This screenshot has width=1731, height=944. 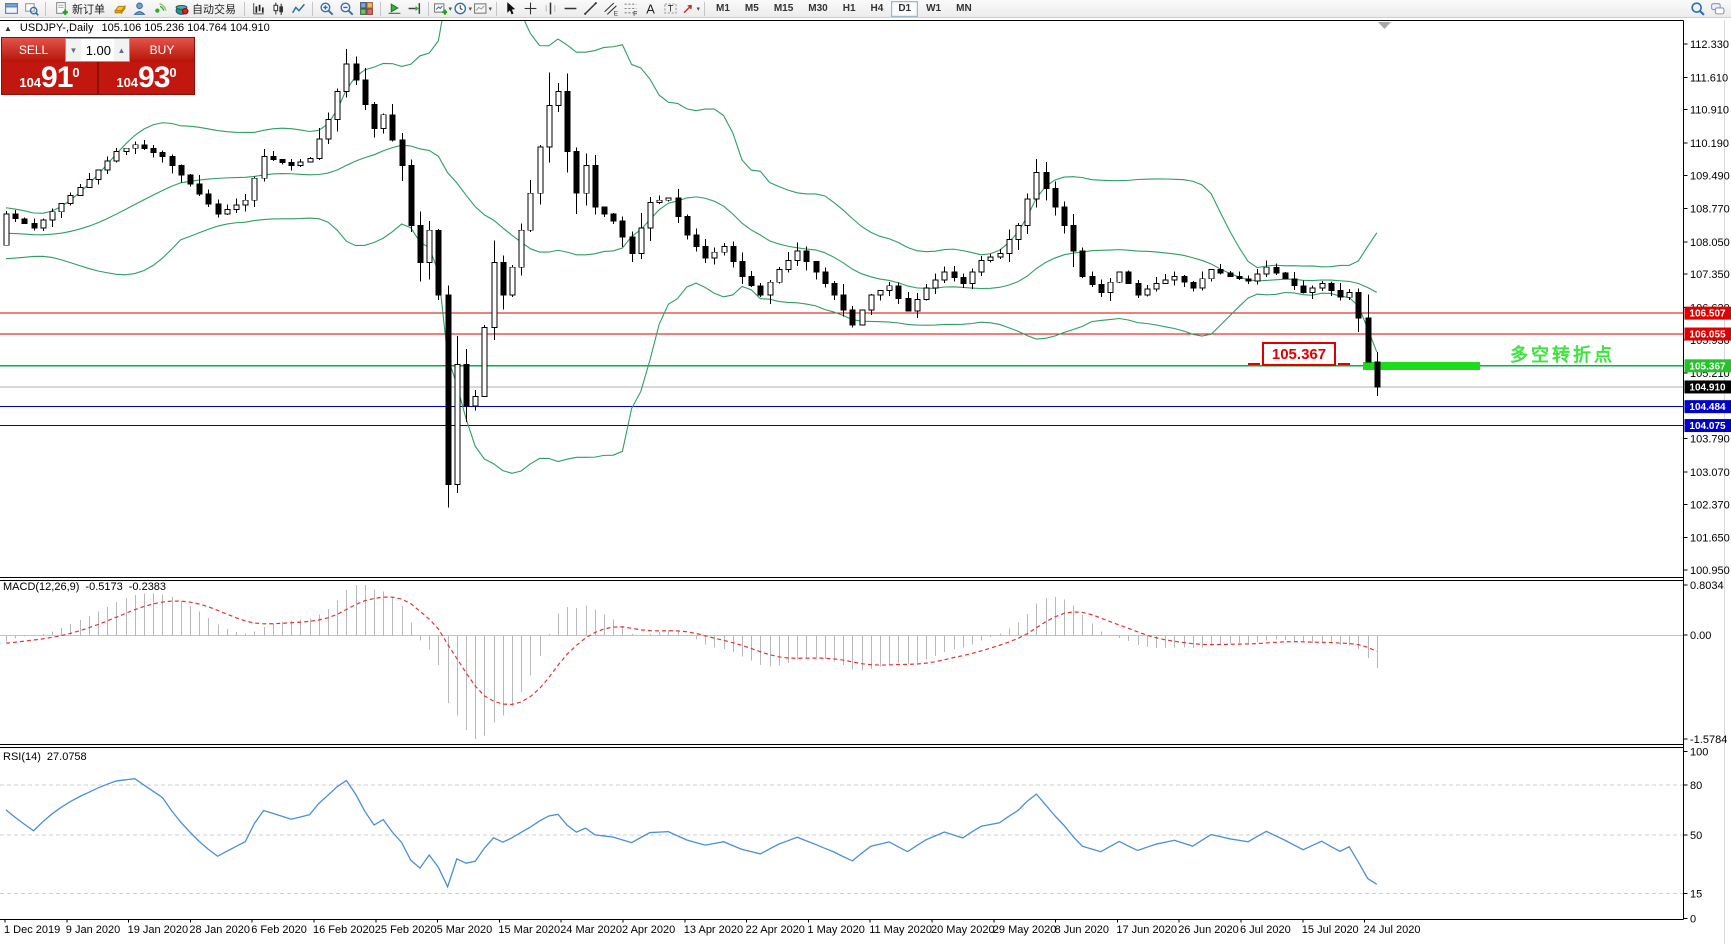 I want to click on periods-icon: ▾, so click(x=462, y=9).